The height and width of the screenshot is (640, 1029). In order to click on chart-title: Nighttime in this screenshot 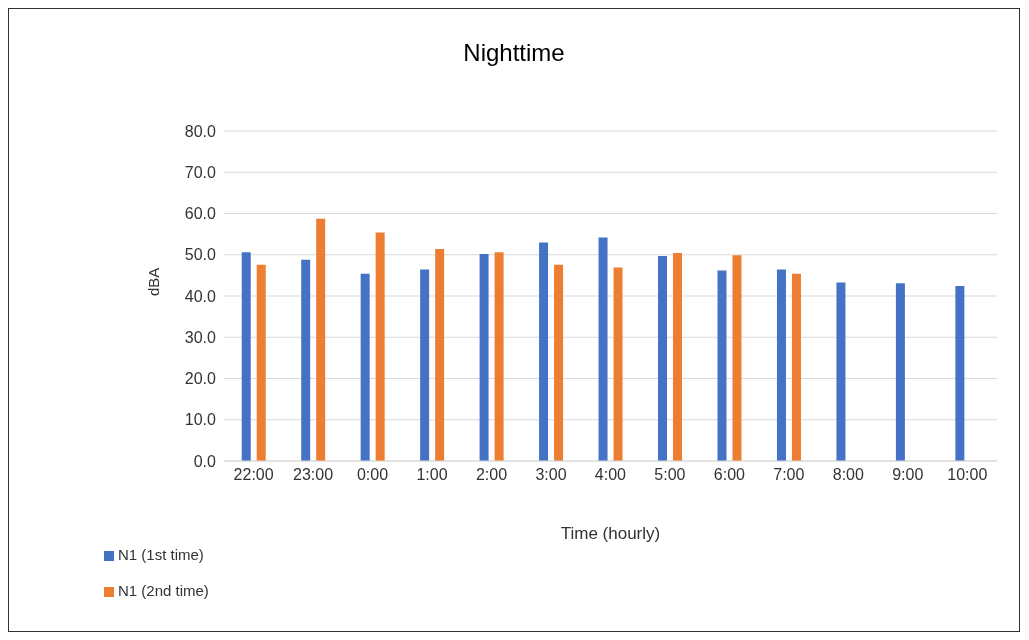, I will do `click(514, 53)`.